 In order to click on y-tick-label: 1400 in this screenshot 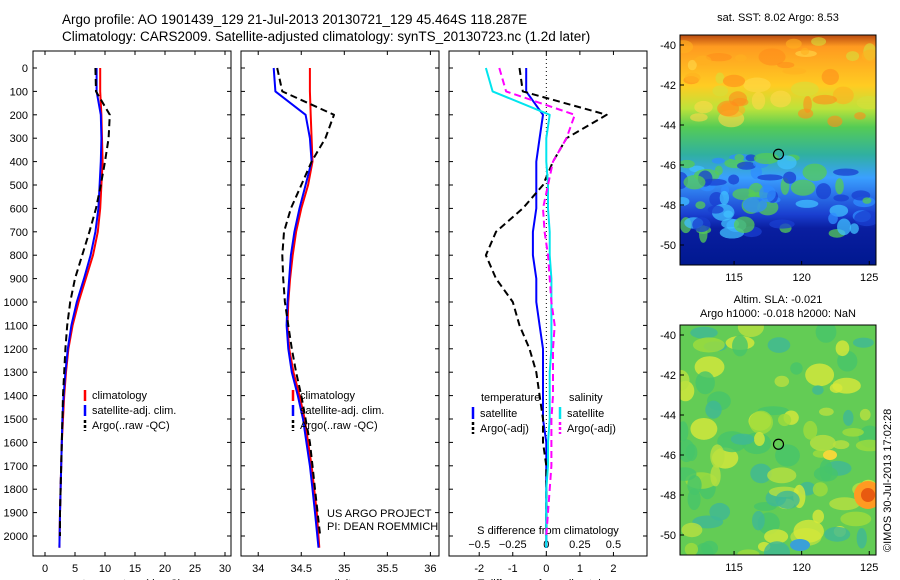, I will do `click(16, 397)`.